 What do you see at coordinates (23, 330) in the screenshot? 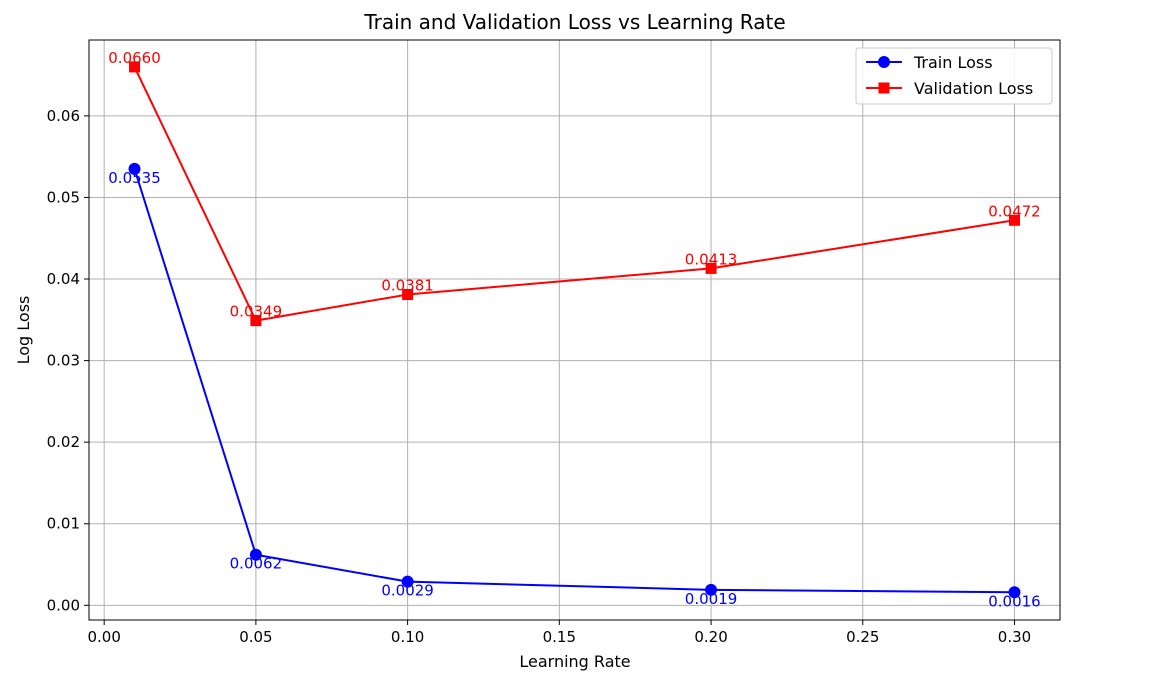
I see `y-axis-label: Log Loss` at bounding box center [23, 330].